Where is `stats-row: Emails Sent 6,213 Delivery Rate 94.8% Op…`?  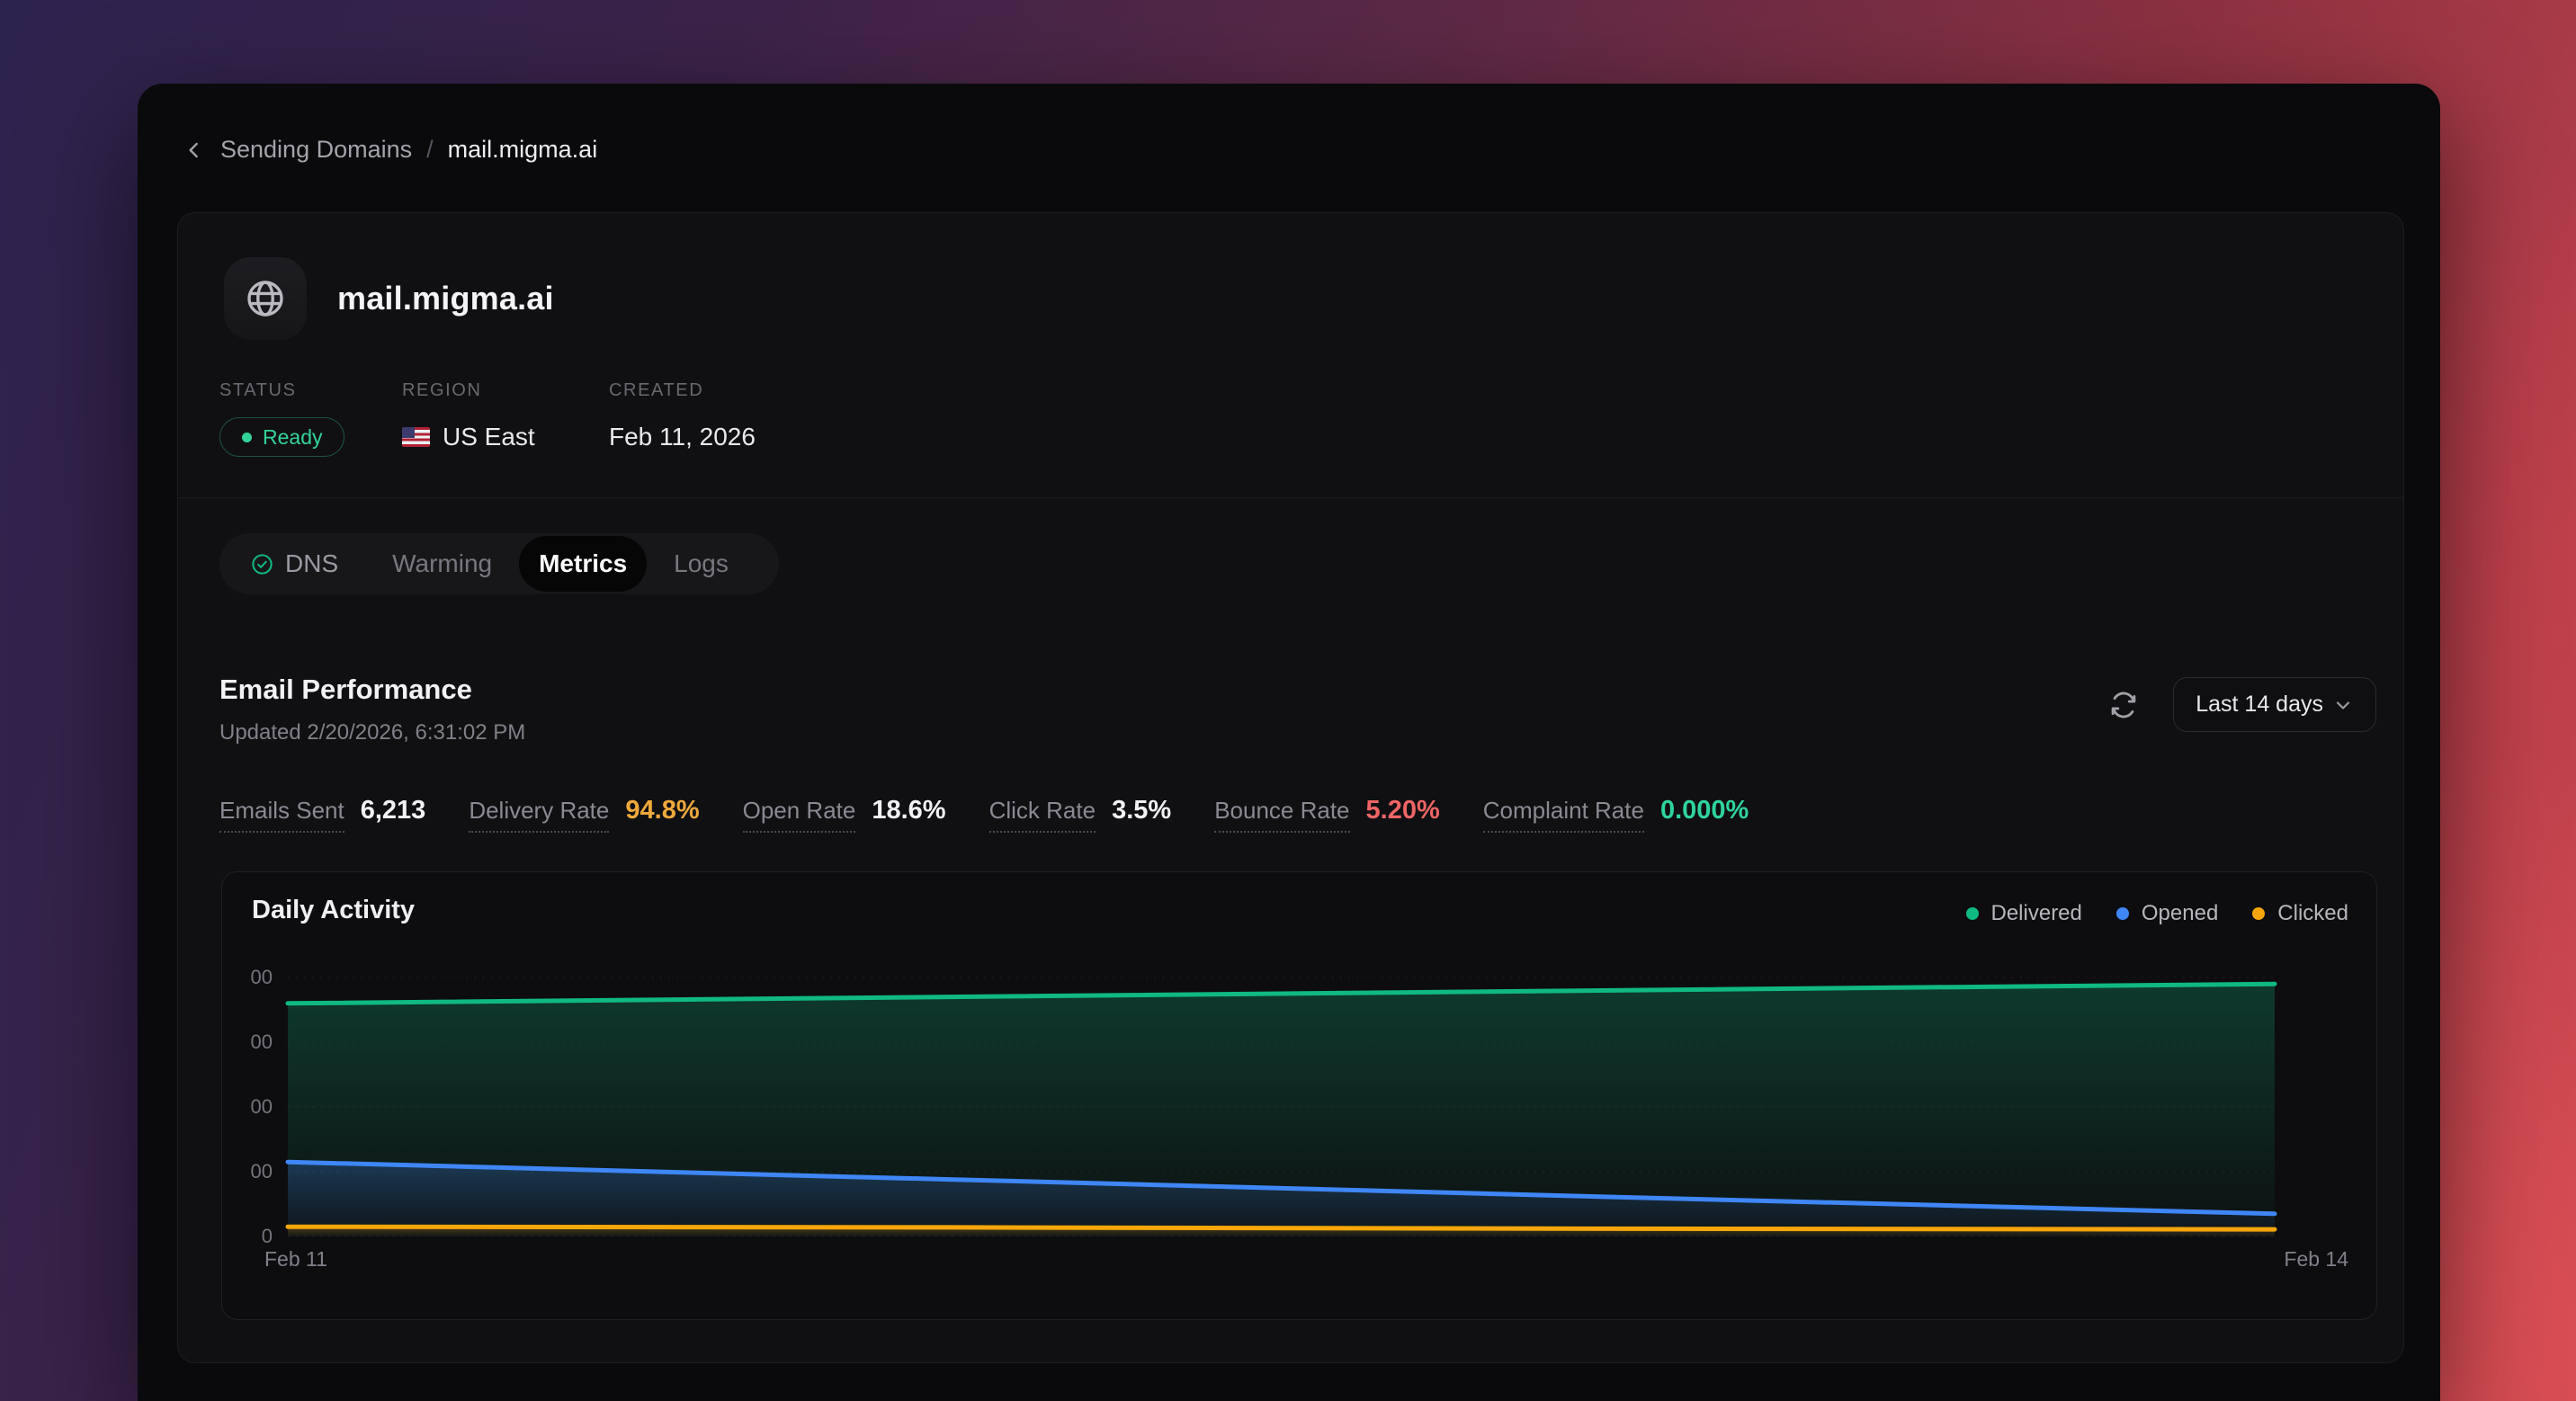
stats-row: Emails Sent 6,213 Delivery Rate 94.8% Op… is located at coordinates (984, 814).